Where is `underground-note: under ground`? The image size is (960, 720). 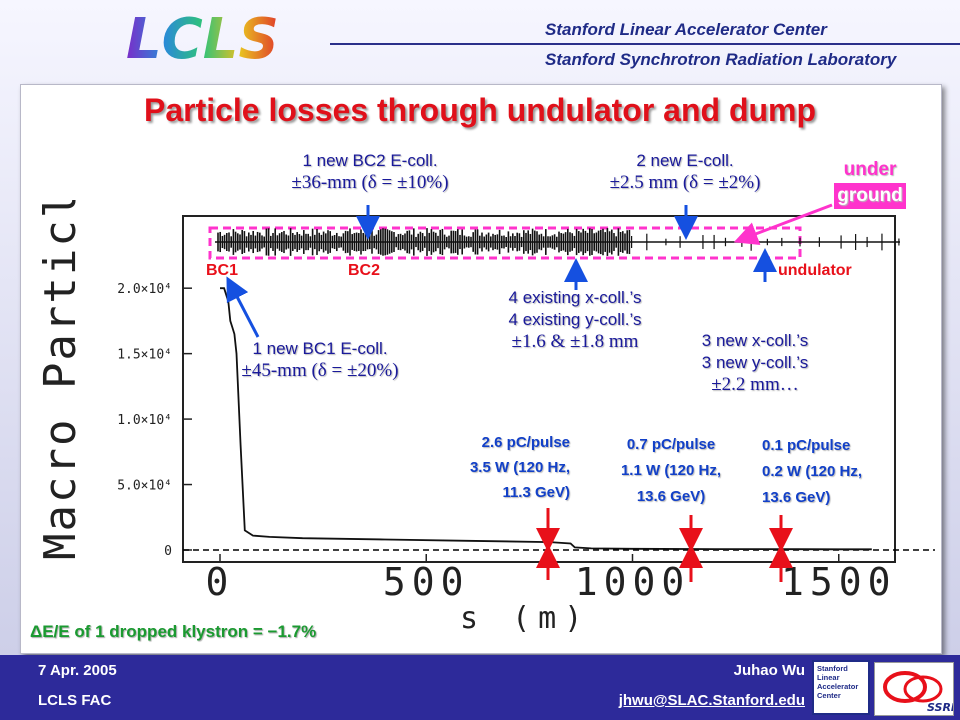
underground-note: under ground is located at coordinates (870, 183).